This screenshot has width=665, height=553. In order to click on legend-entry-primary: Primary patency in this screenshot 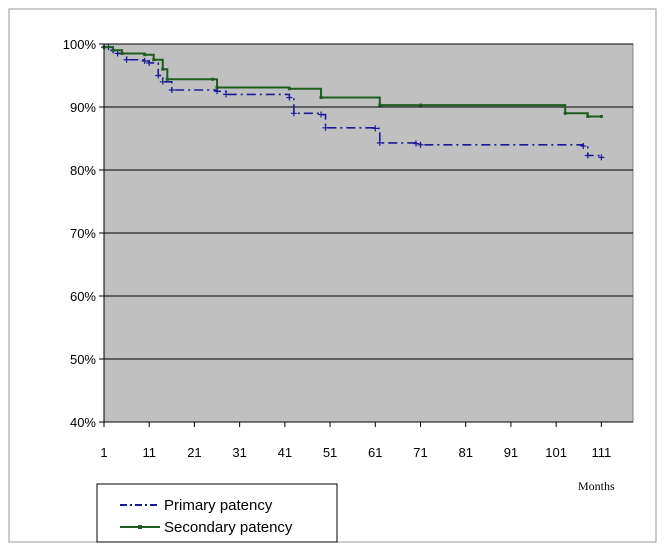, I will do `click(196, 505)`.